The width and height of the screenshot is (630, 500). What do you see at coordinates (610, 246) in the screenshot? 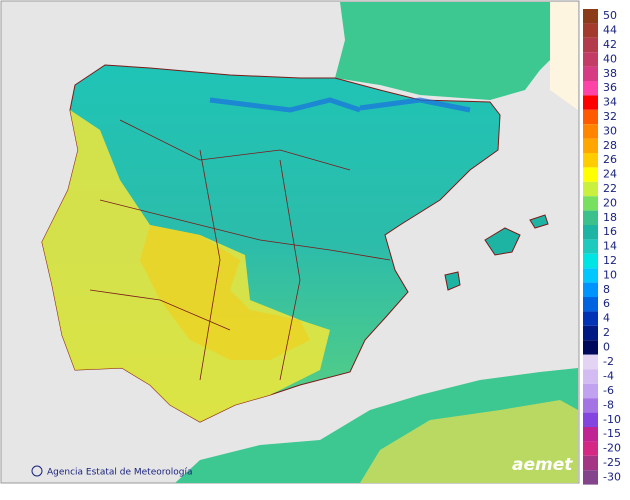
I see `legend-label: 14` at bounding box center [610, 246].